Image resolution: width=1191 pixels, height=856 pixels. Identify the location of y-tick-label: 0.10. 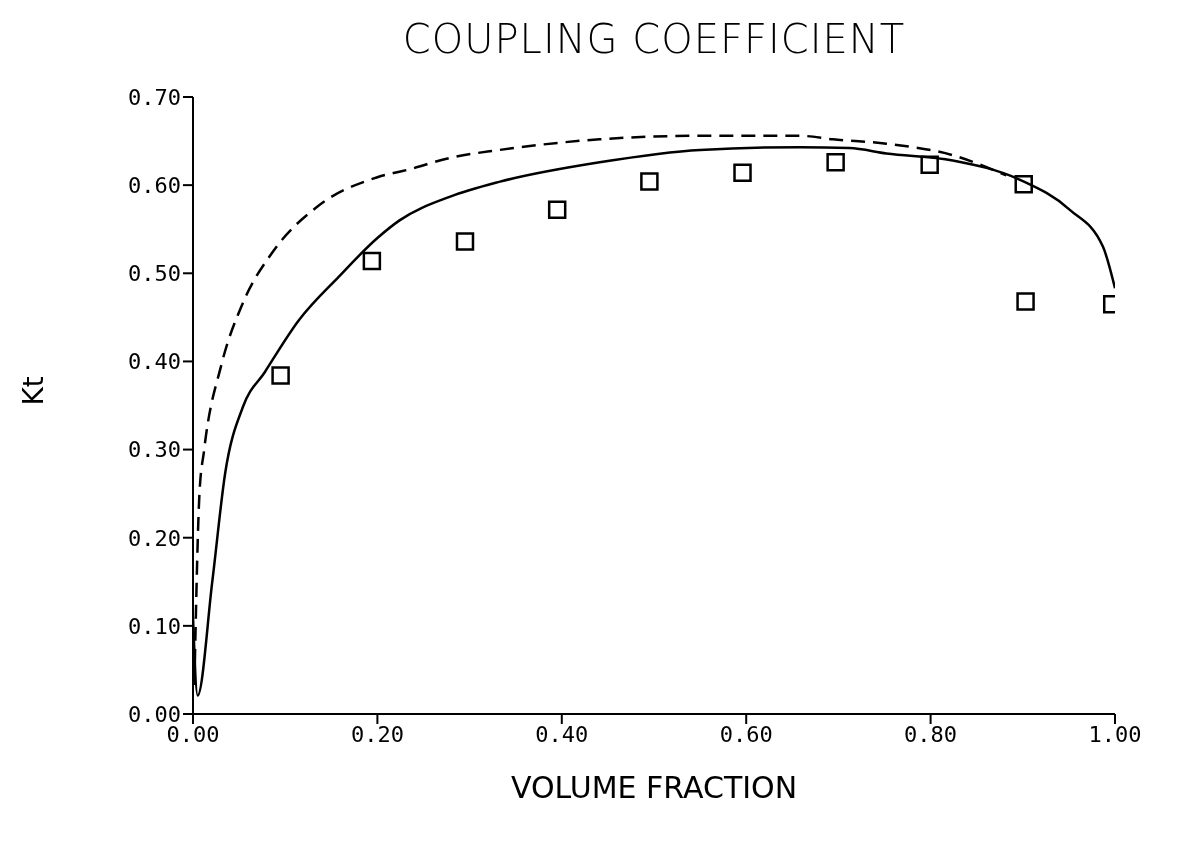
(154, 626).